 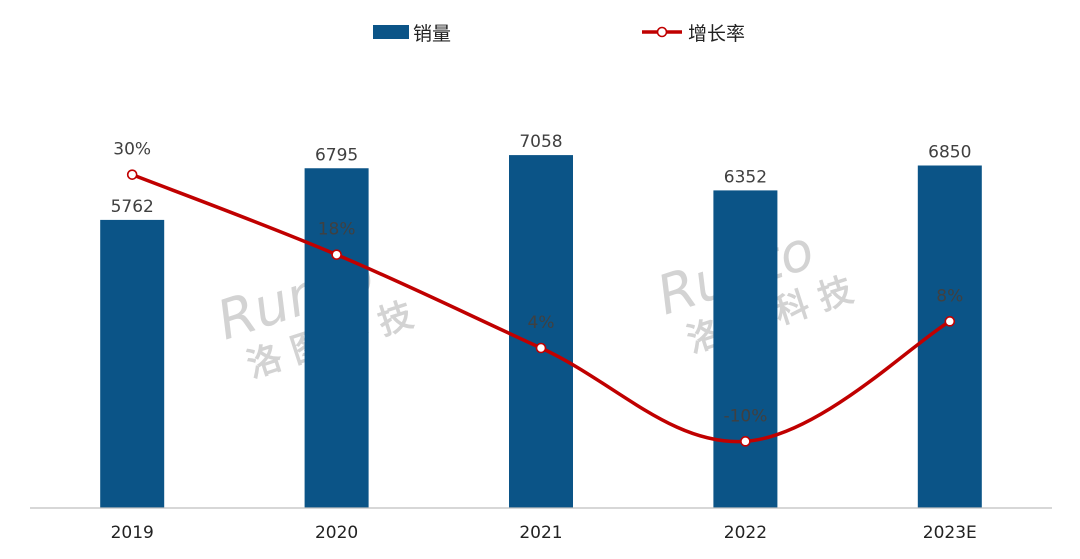 I want to click on growth-label: 18%, so click(x=337, y=230).